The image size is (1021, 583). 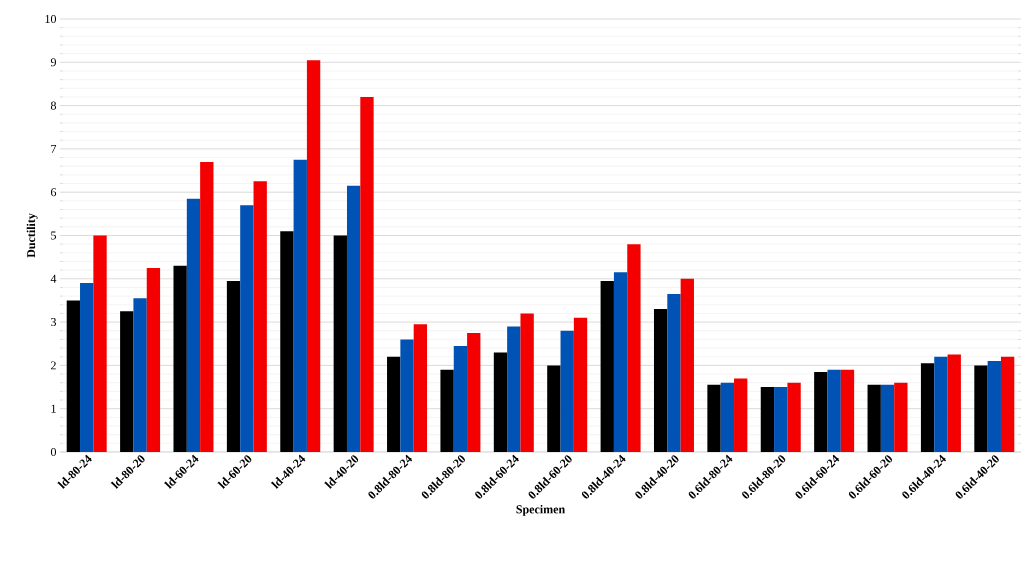 What do you see at coordinates (54, 148) in the screenshot?
I see `y-tick-label: 7` at bounding box center [54, 148].